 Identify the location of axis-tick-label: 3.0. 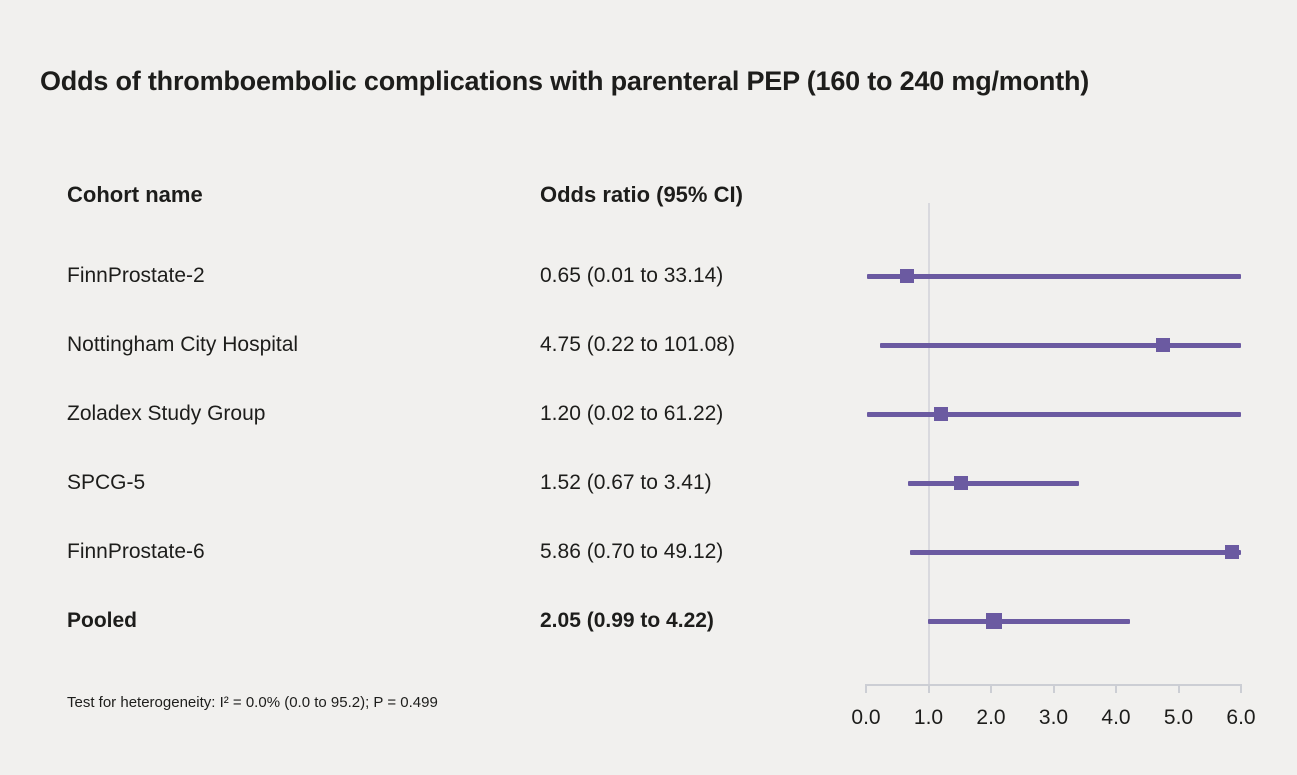
(1053, 717).